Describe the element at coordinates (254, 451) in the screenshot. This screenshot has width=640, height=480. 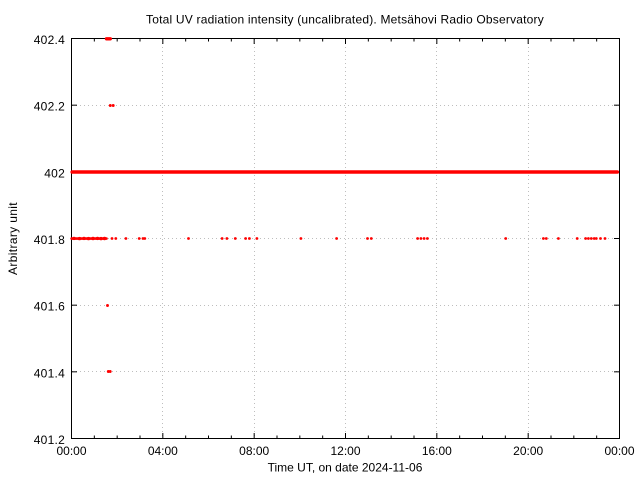
I see `svg-text: 08:00` at that location.